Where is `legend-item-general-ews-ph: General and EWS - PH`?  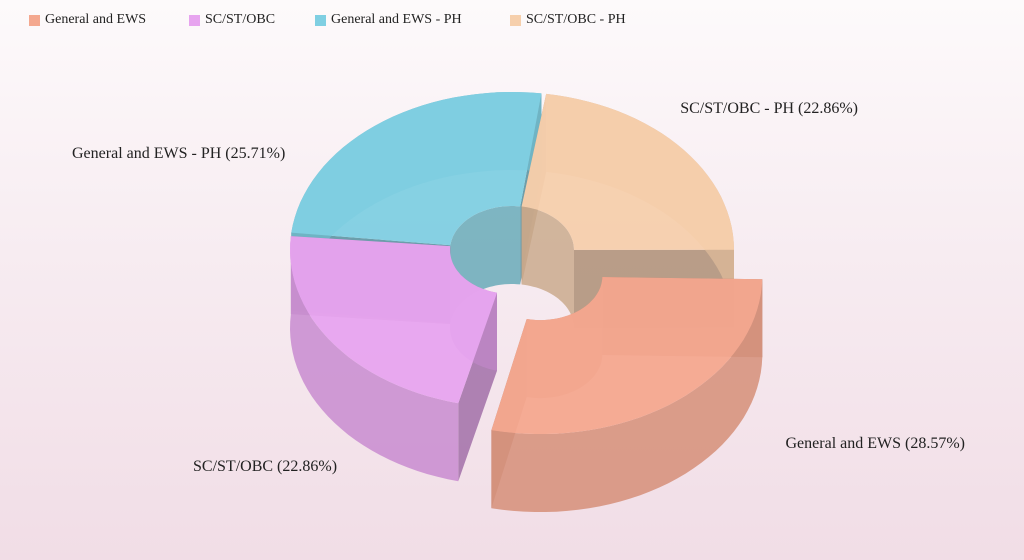
legend-item-general-ews-ph: General and EWS - PH is located at coordinates (388, 20).